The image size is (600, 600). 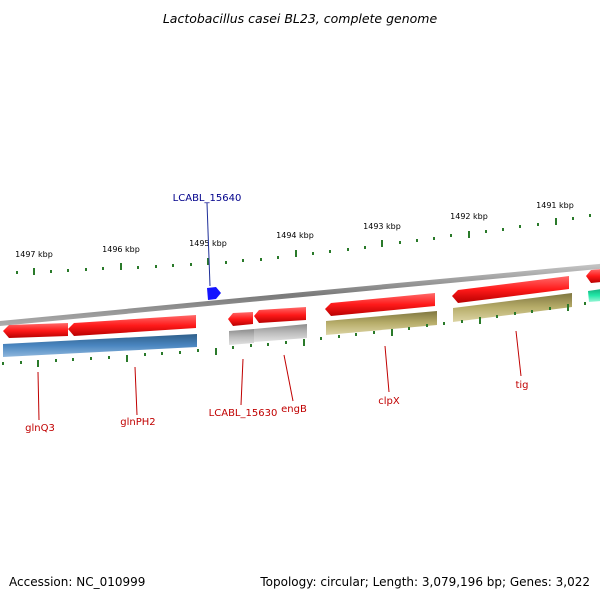 What do you see at coordinates (382, 226) in the screenshot?
I see `scale-label-1493: 1493 kbp` at bounding box center [382, 226].